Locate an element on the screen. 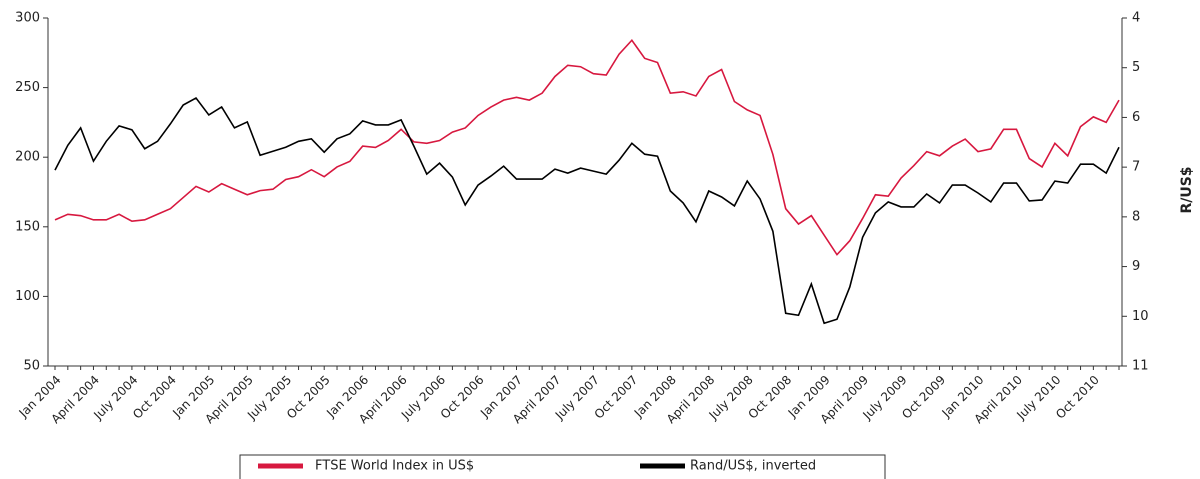  legend-box is located at coordinates (562, 466).